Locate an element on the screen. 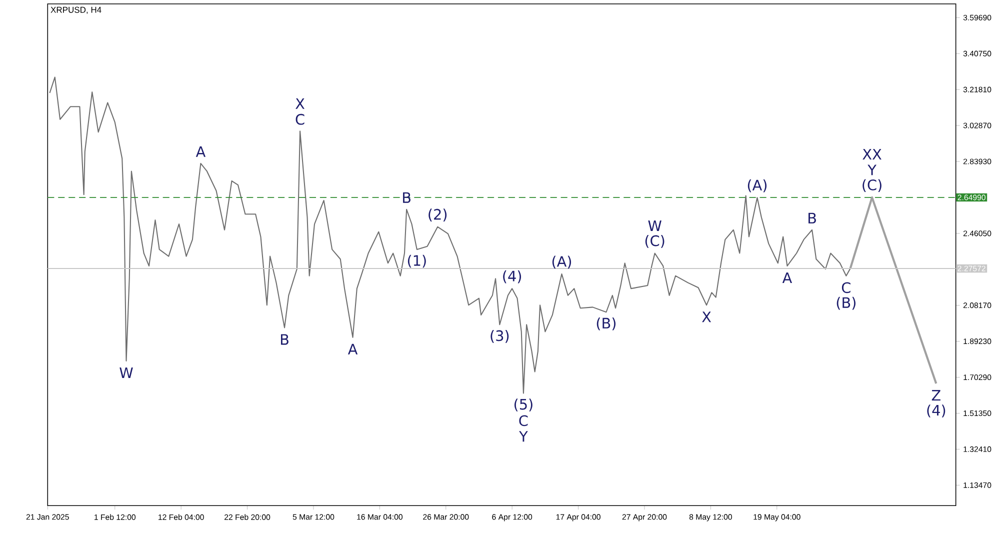 Image resolution: width=1000 pixels, height=535 pixels. annotation: (5) is located at coordinates (523, 405).